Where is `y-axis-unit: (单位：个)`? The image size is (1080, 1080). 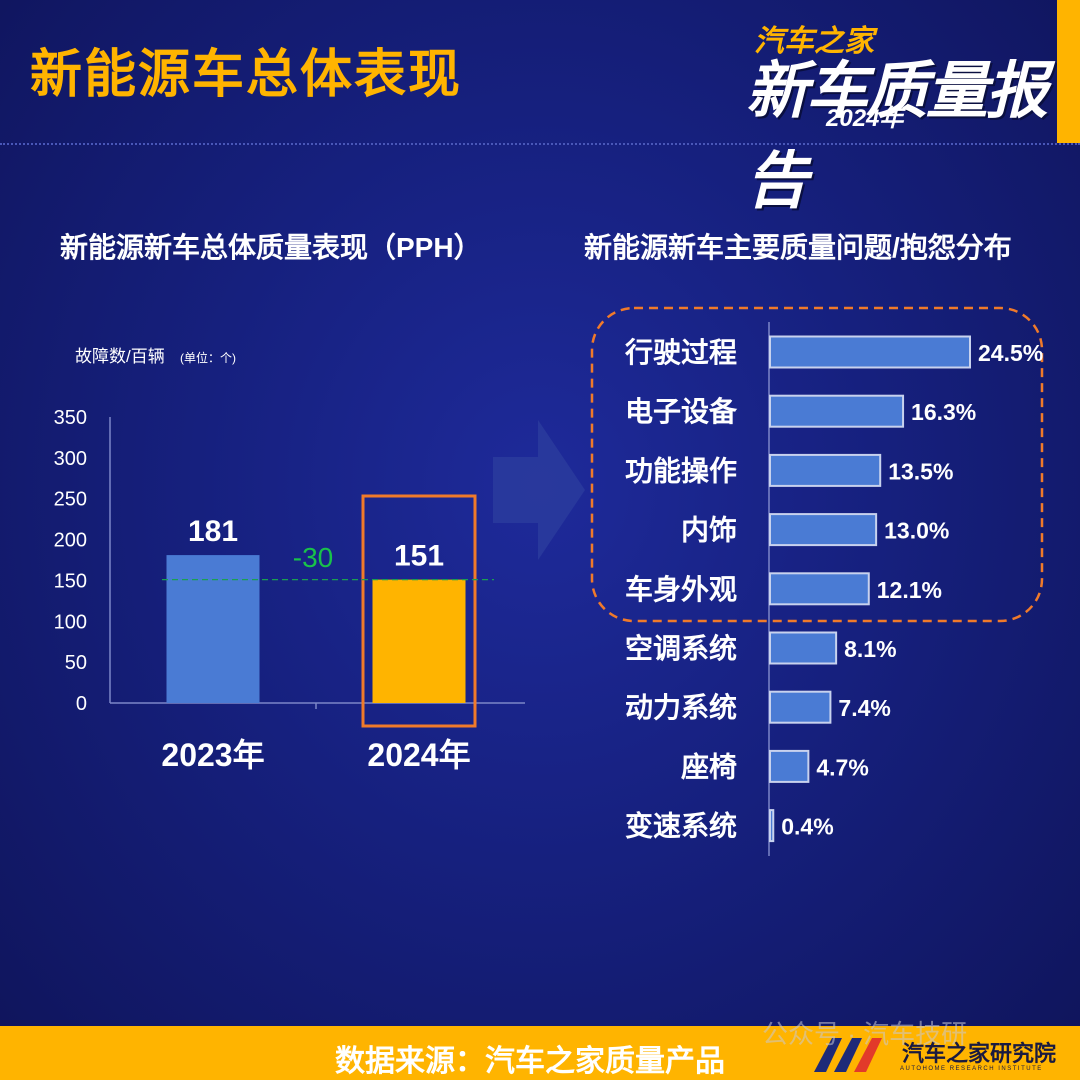 y-axis-unit: (单位：个) is located at coordinates (208, 357).